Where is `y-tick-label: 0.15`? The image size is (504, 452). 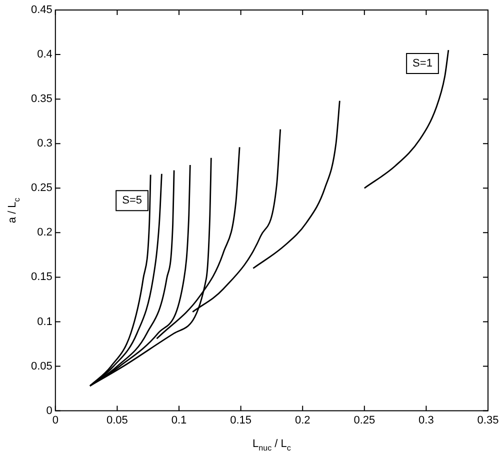
y-tick-label: 0.15 is located at coordinates (41, 277).